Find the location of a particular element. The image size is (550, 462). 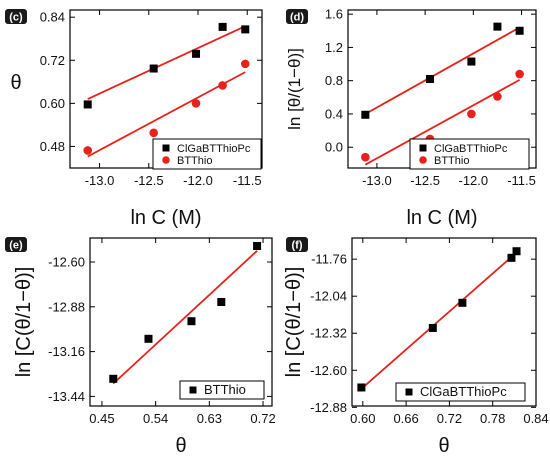

x-tick-label: 0.63 is located at coordinates (209, 418).